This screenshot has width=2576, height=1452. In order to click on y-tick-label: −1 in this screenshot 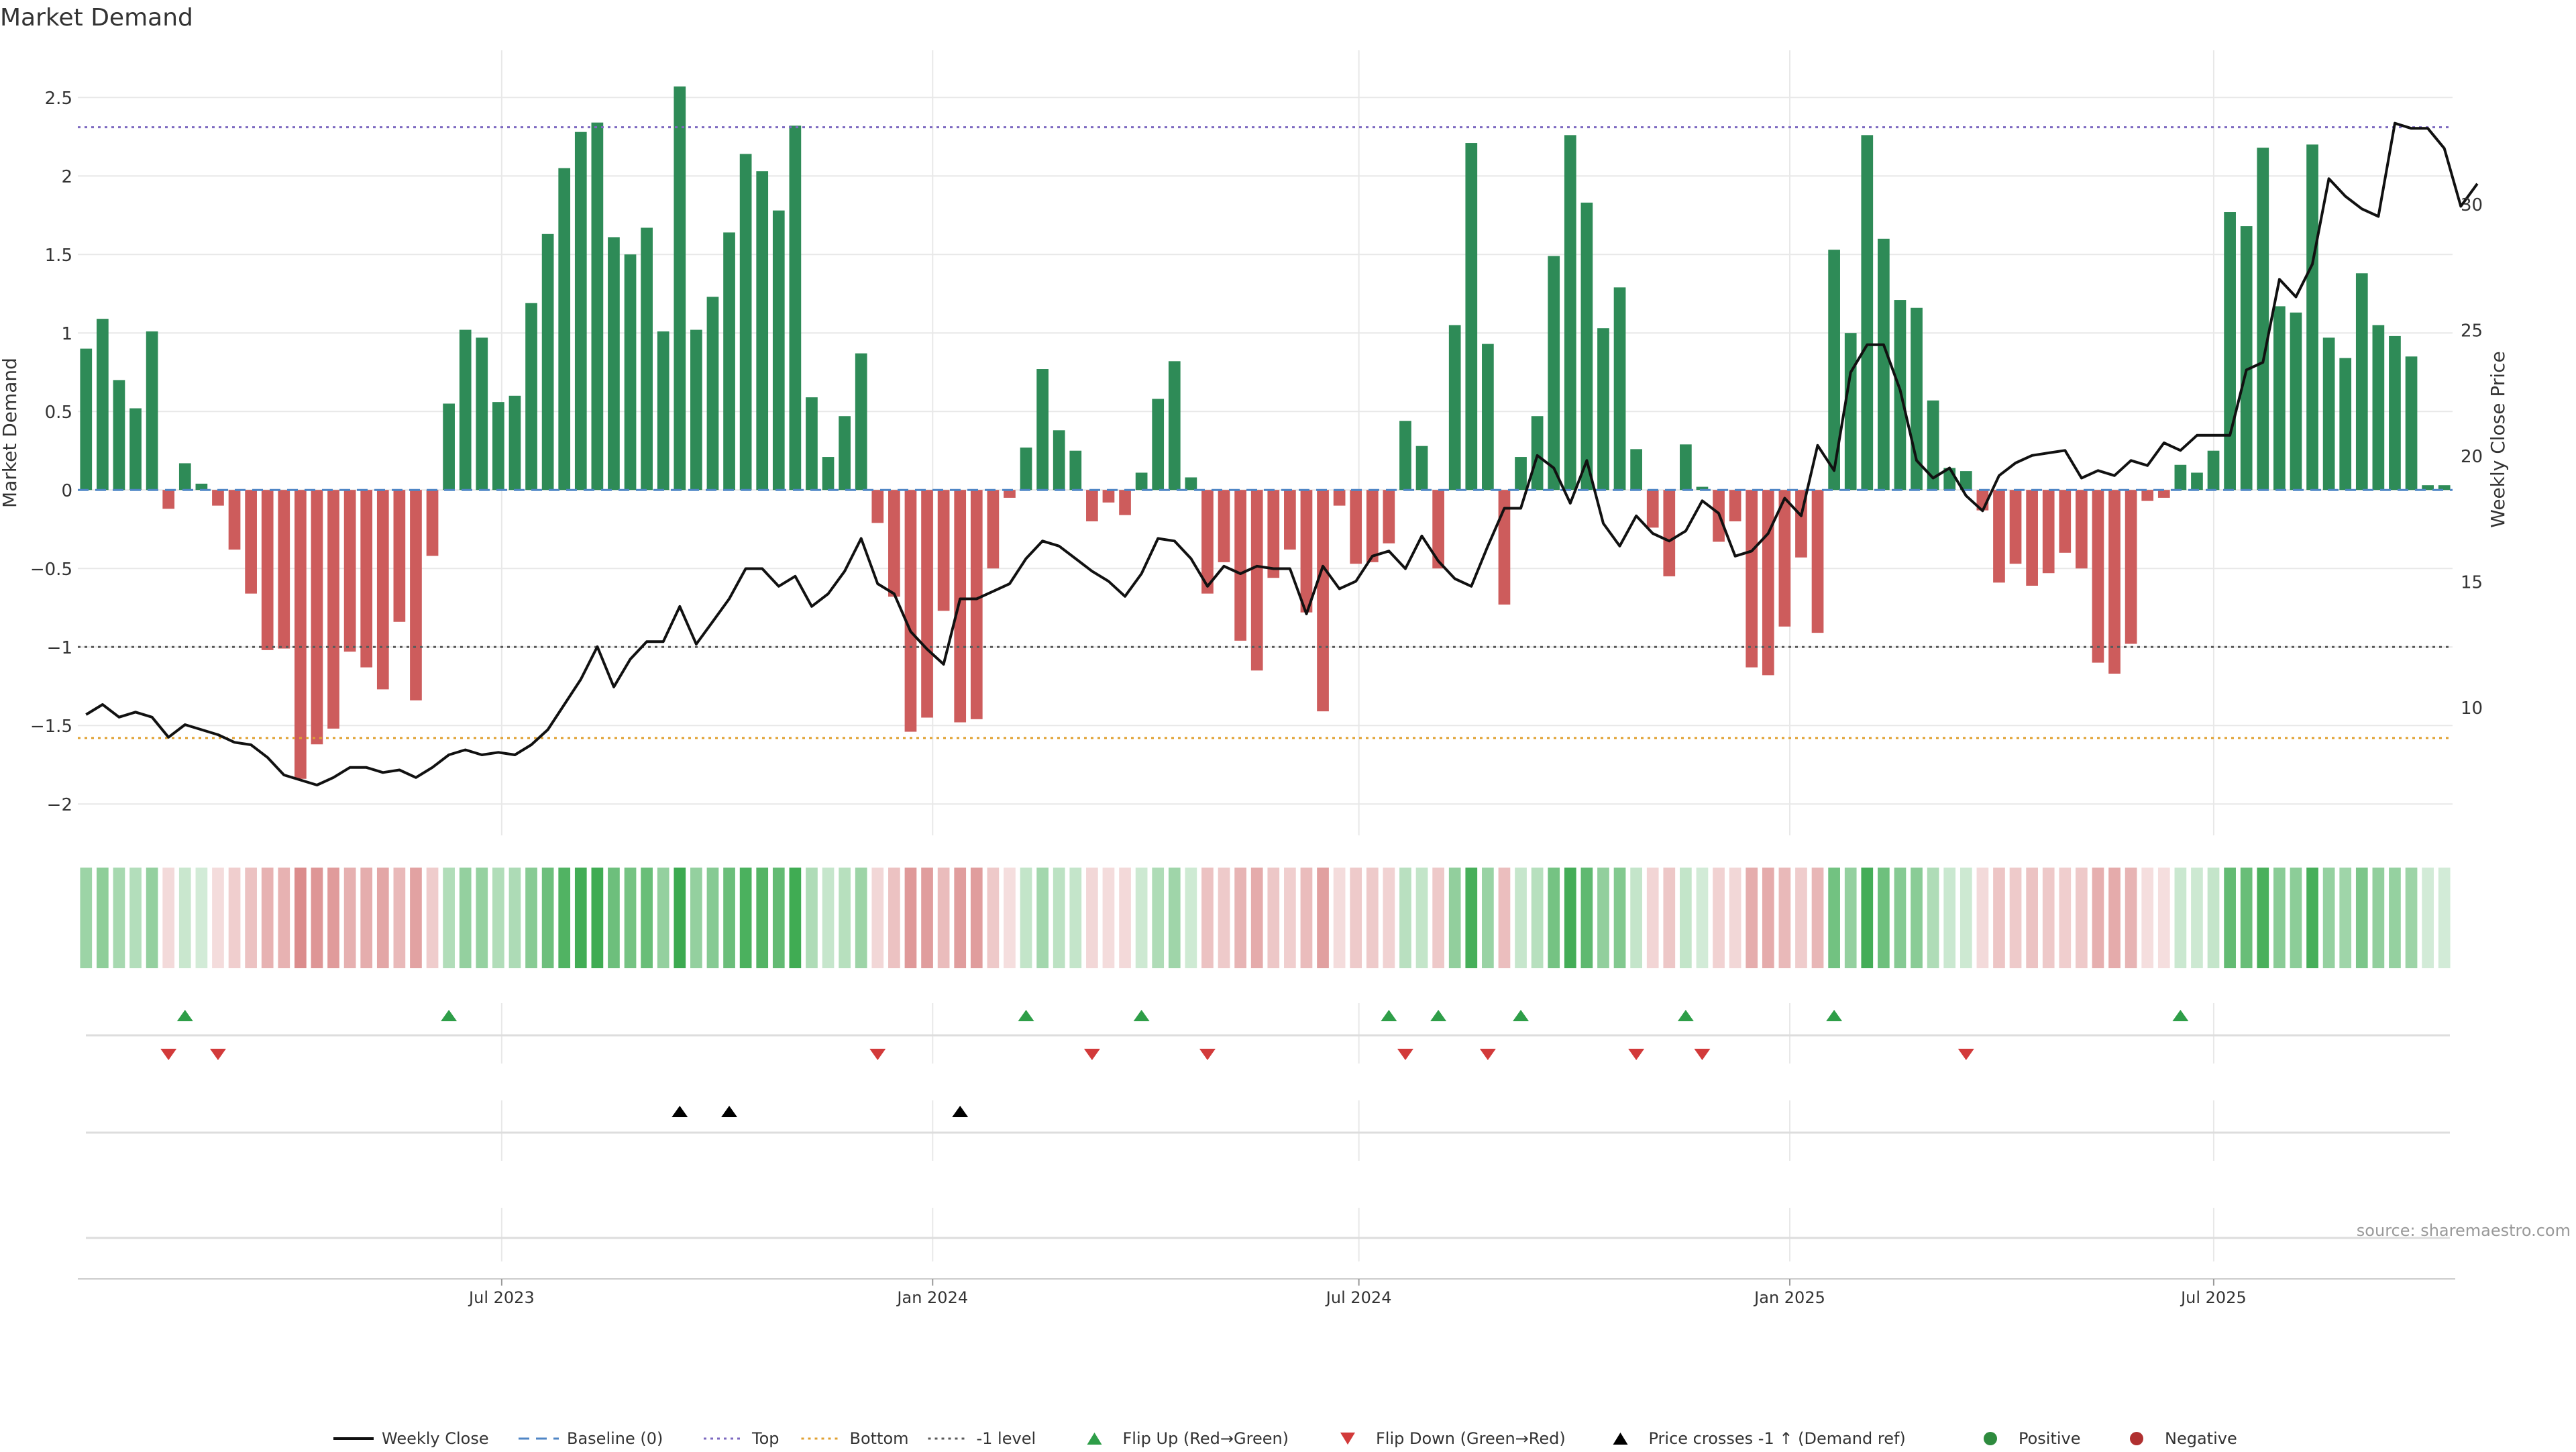, I will do `click(59, 648)`.